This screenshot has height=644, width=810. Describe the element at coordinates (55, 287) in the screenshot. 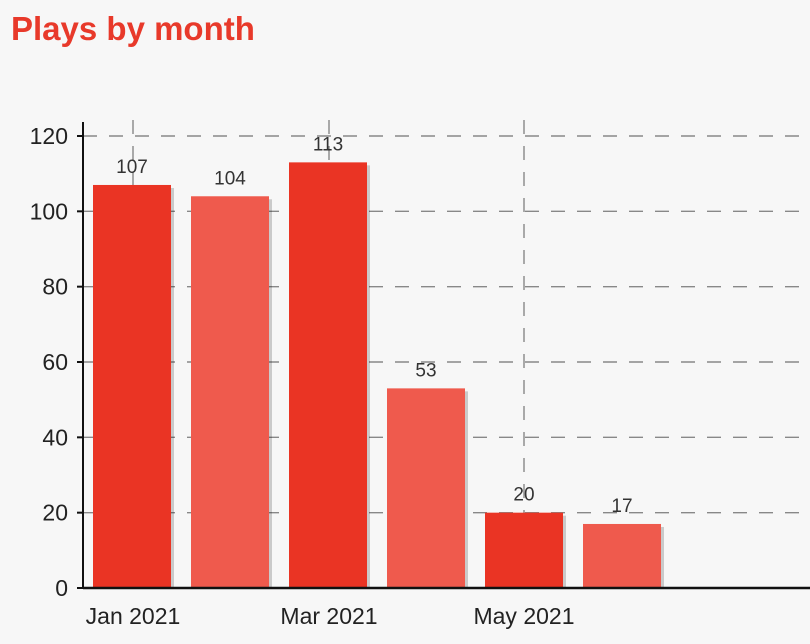

I see `y-tick-label: 80` at that location.